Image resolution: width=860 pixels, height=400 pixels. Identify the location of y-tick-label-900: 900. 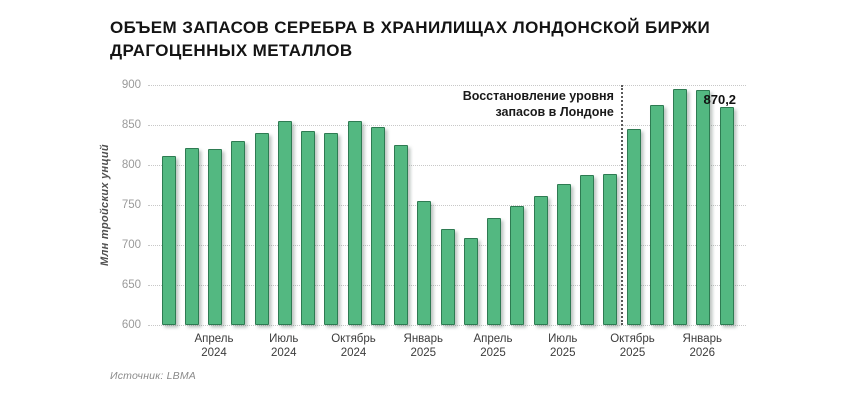
(131, 85).